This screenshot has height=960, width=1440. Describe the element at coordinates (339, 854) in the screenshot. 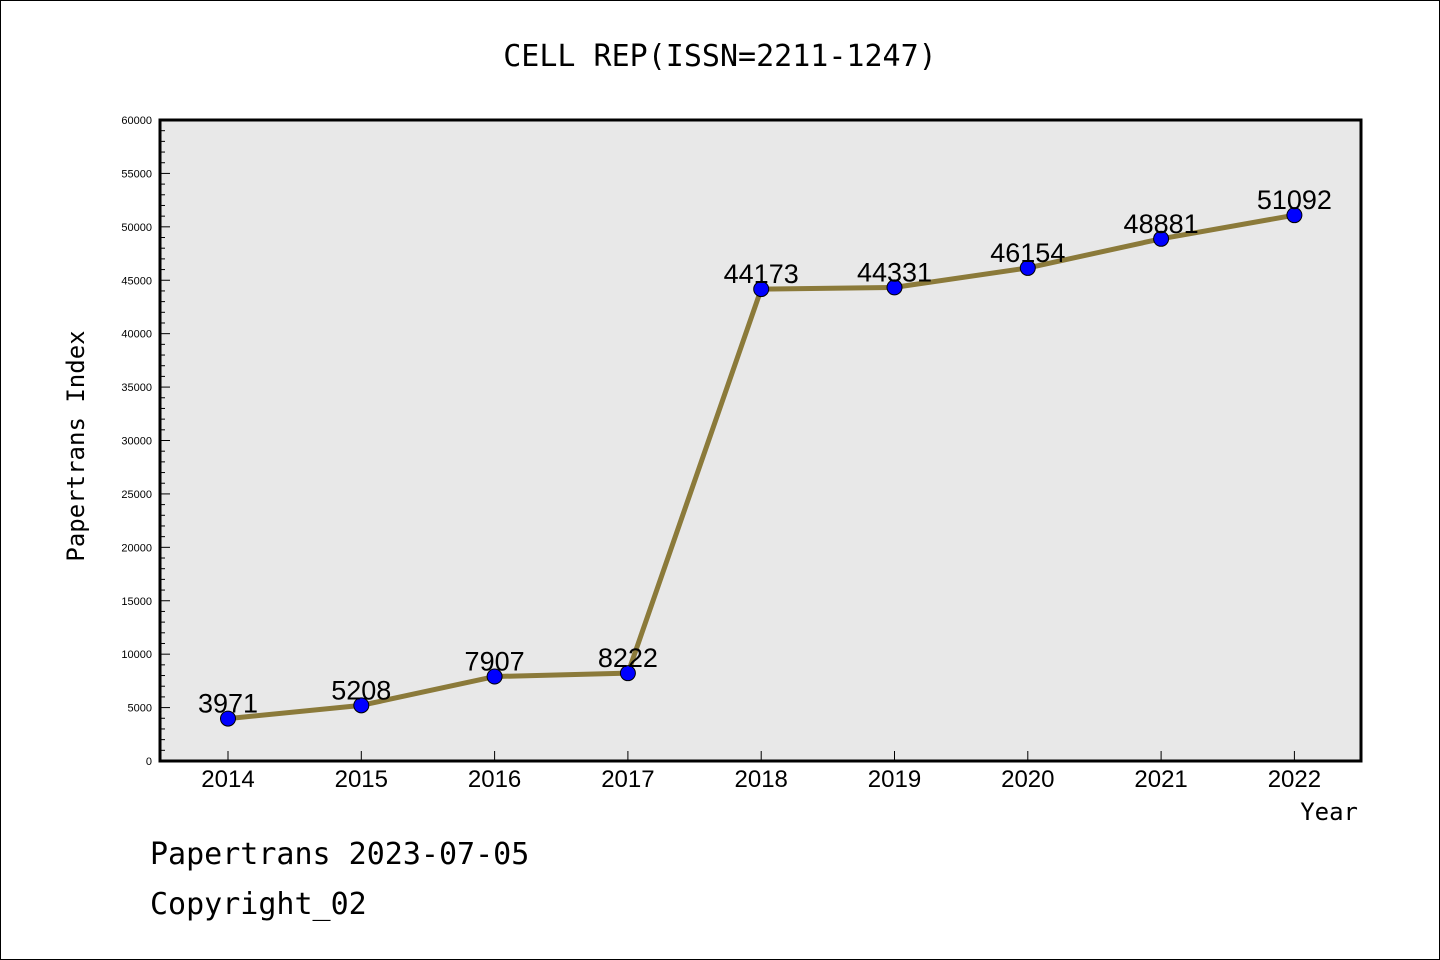

I see `footer-date: Papertrans 2023-07-05` at that location.